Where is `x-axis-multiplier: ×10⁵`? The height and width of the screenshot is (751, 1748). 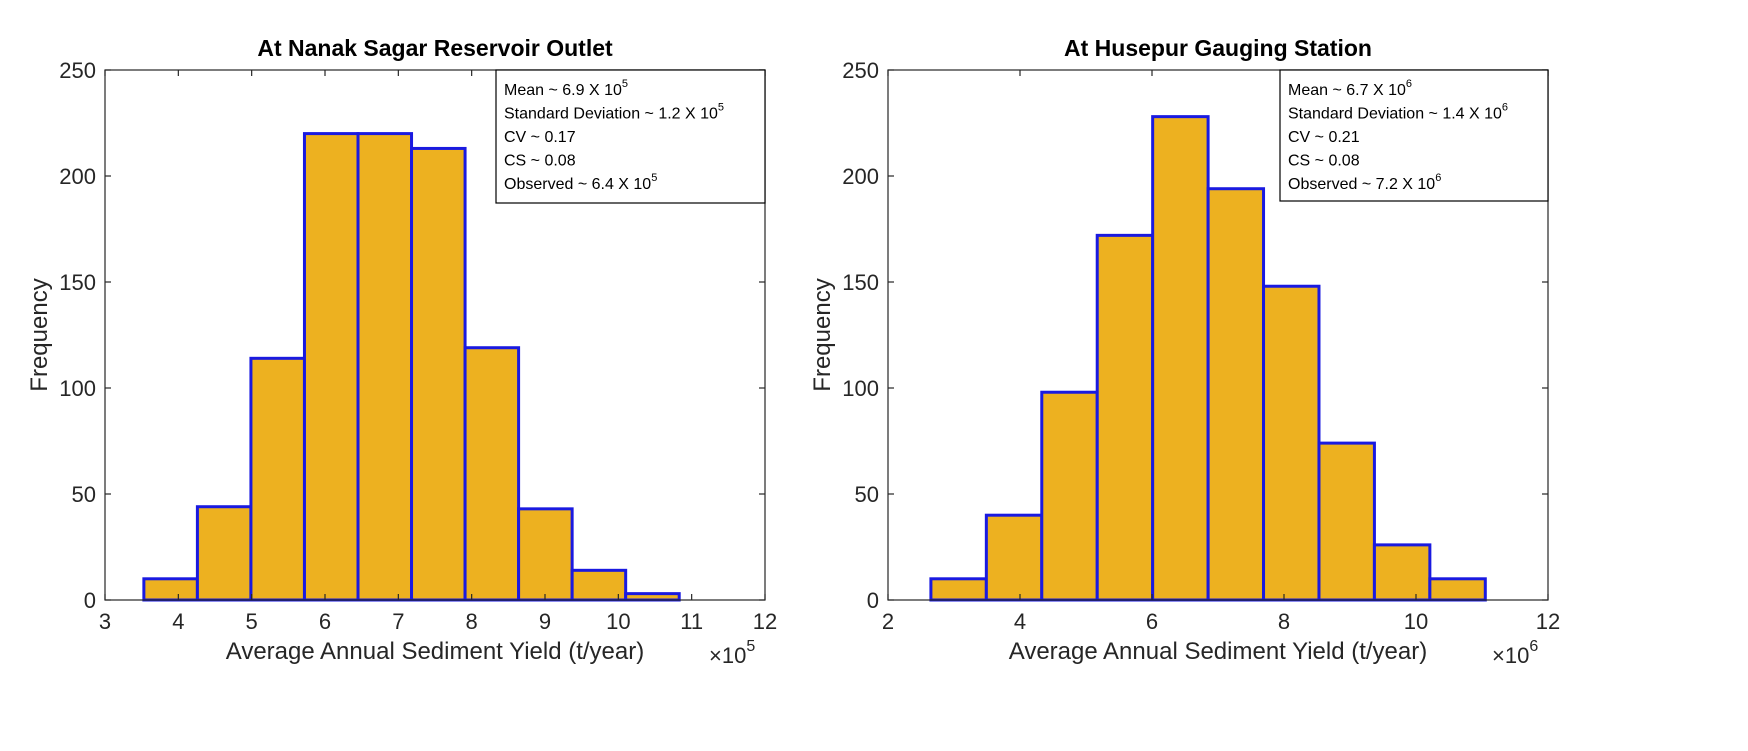
x-axis-multiplier: ×10⁵ is located at coordinates (732, 653).